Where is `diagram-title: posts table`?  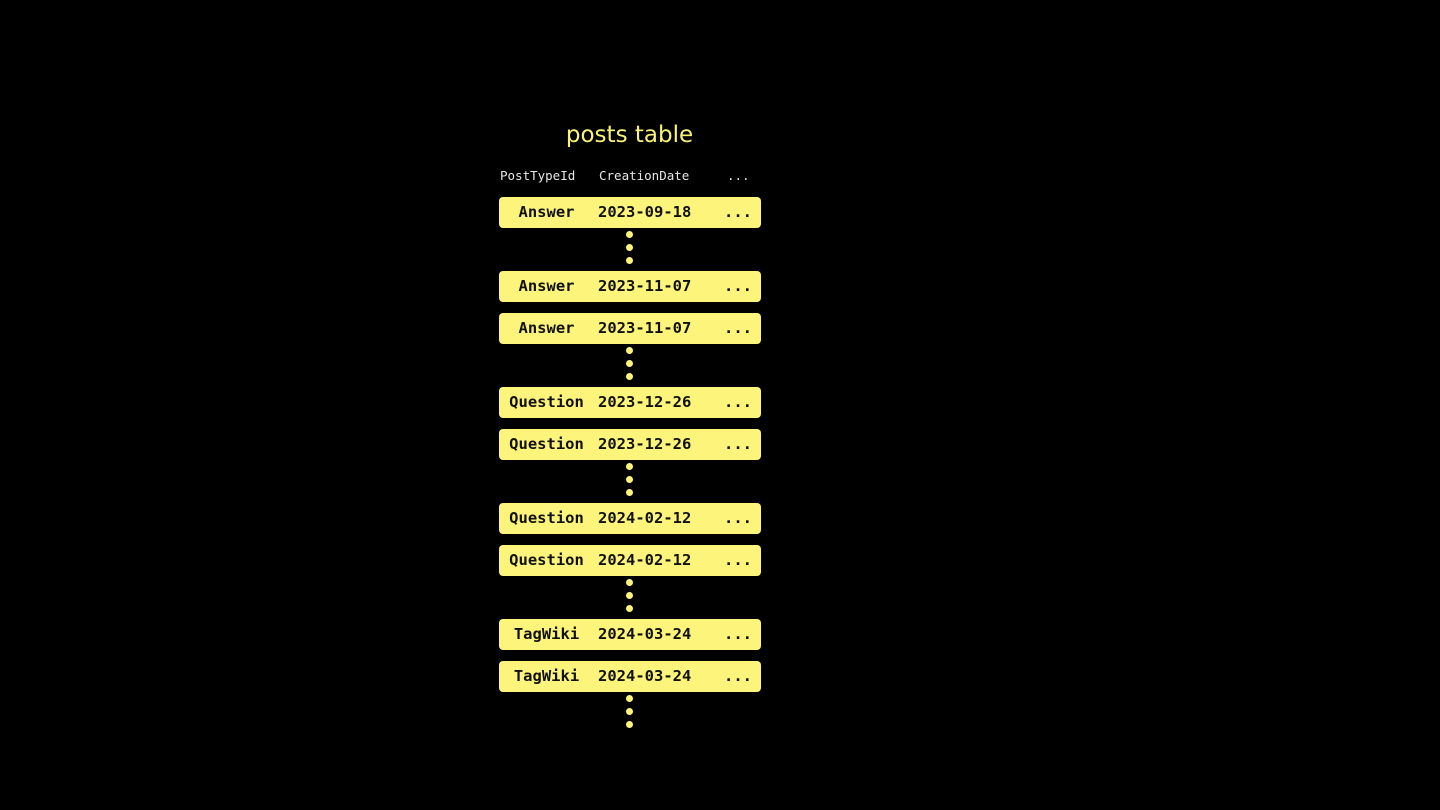 diagram-title: posts table is located at coordinates (629, 135).